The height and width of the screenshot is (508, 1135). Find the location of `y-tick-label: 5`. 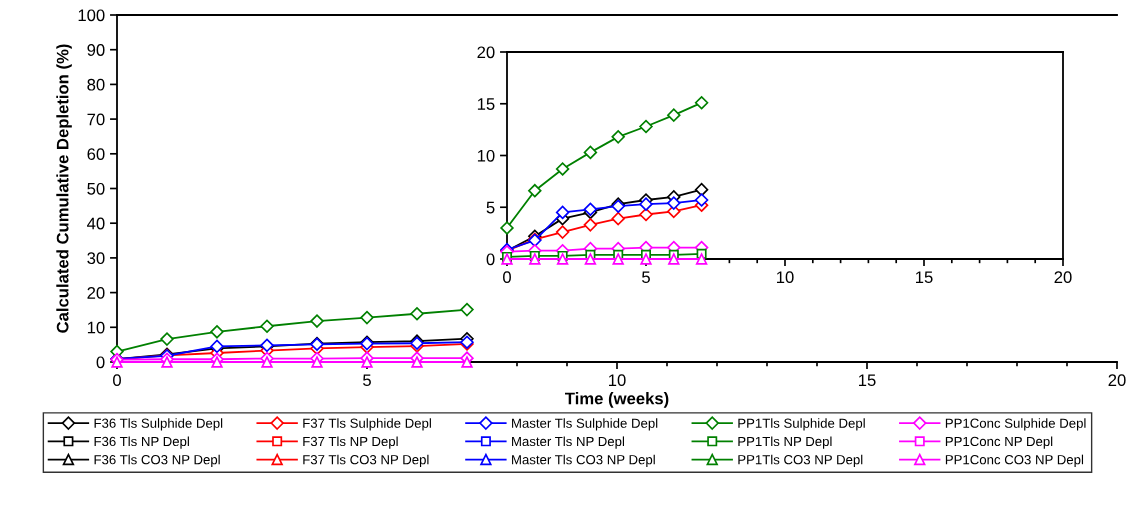

y-tick-label: 5 is located at coordinates (490, 207).